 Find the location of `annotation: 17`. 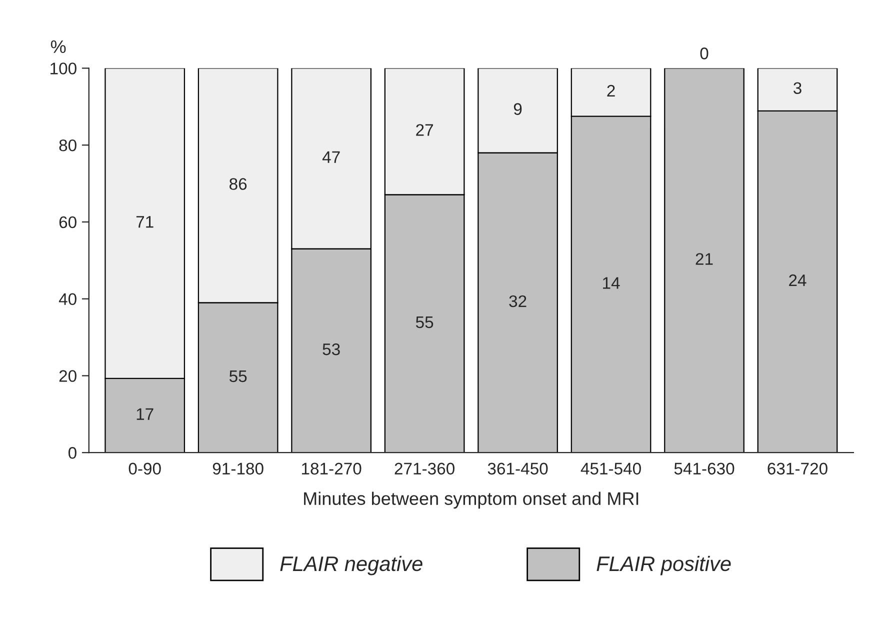

annotation: 17 is located at coordinates (145, 414).